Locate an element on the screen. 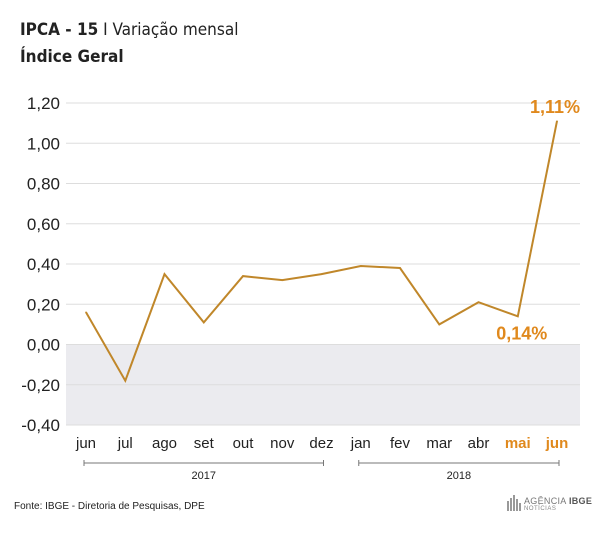 The height and width of the screenshot is (535, 600). agencia-ibge-logo: AGÊNCIA IBGE NOTÍCIAS is located at coordinates (549, 504).